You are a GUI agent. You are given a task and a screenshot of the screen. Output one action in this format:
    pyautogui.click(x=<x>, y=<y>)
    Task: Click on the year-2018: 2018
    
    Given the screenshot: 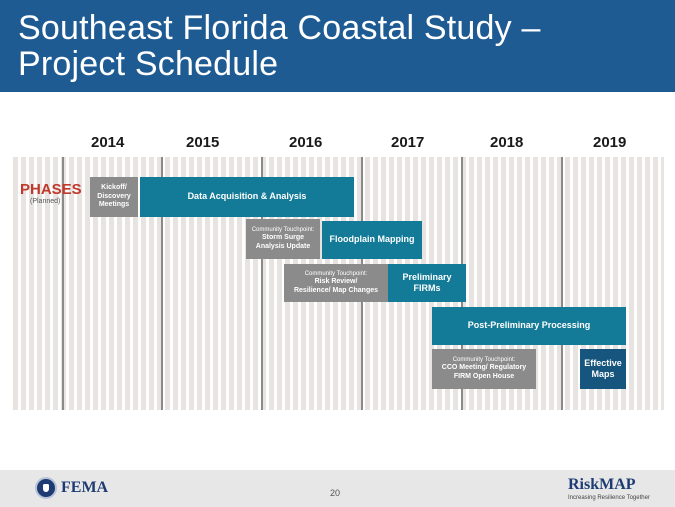 What is the action you would take?
    pyautogui.click(x=507, y=142)
    